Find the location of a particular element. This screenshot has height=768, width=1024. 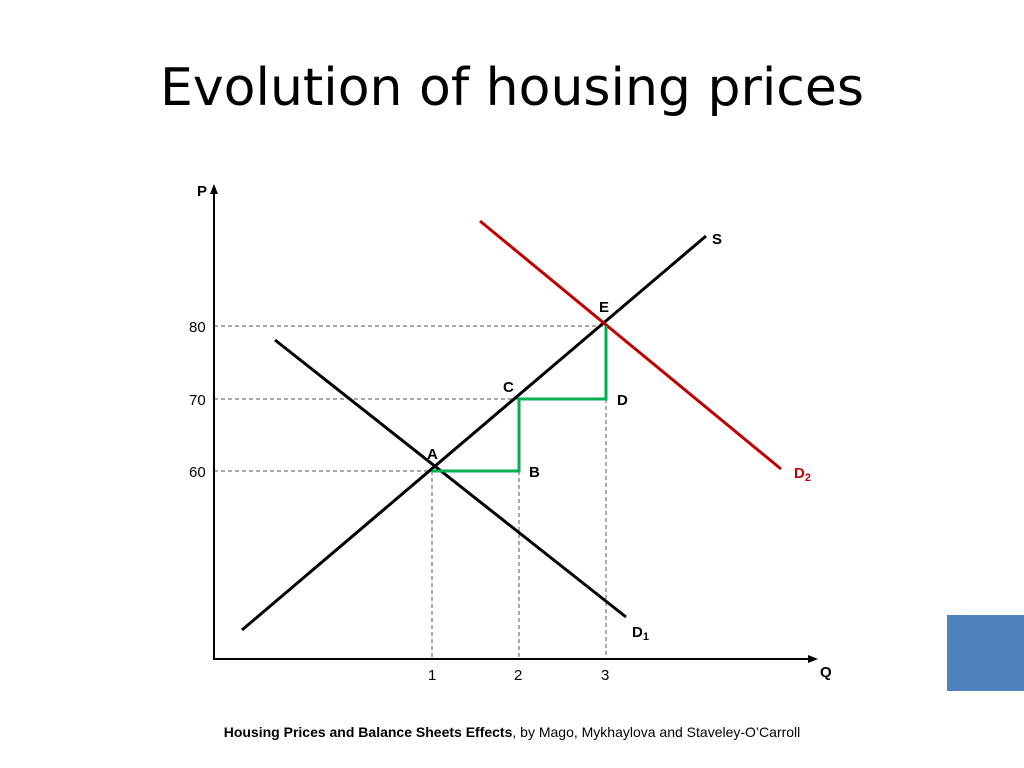

accent-box is located at coordinates (985, 653).